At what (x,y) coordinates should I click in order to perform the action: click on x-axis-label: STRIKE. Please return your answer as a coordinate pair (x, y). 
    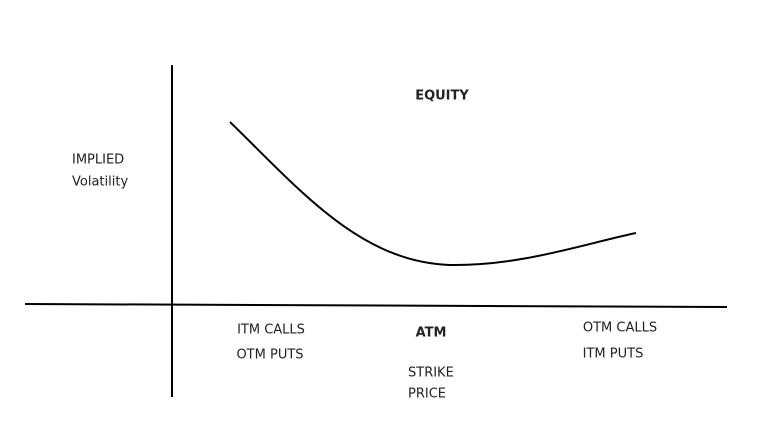
    Looking at the image, I should click on (431, 373).